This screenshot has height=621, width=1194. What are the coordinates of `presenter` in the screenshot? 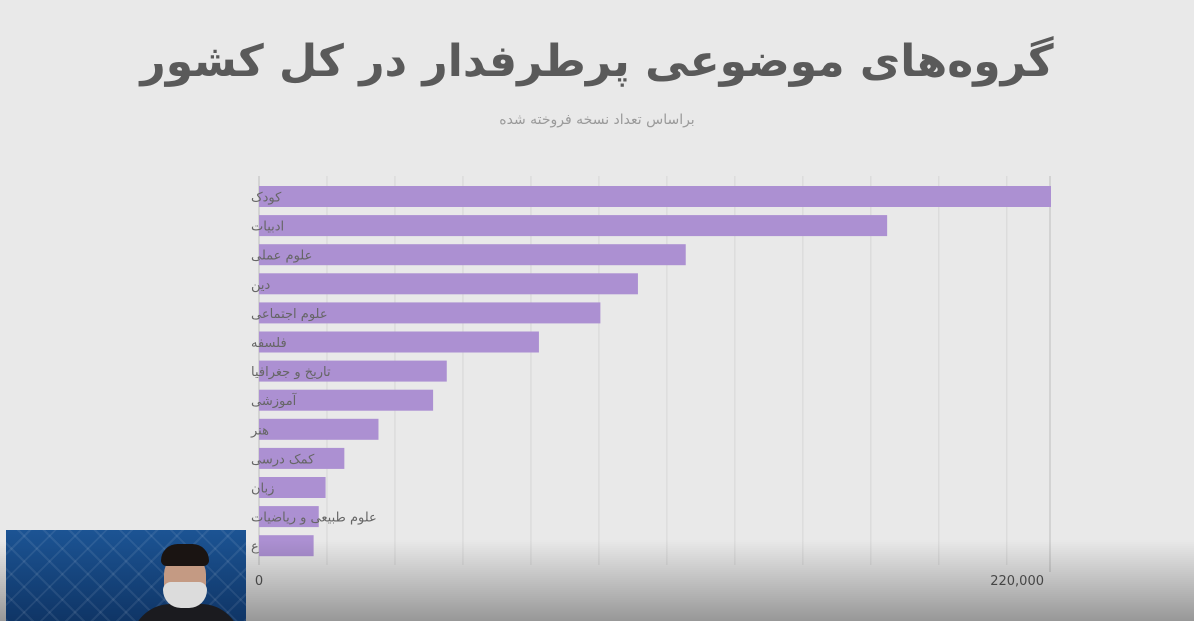 It's located at (186, 582).